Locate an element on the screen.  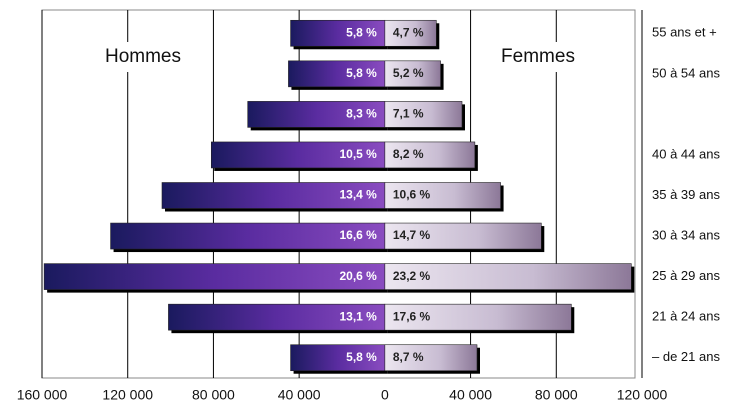
x-tick-label: 160 000 is located at coordinates (42, 395).